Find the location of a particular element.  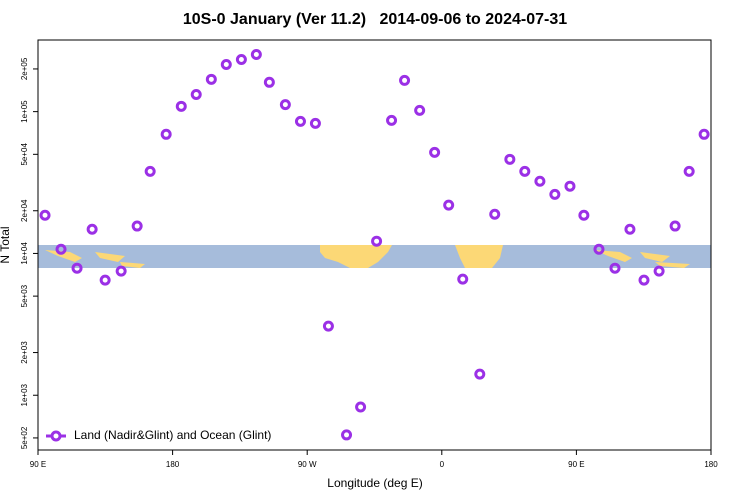

x-axis-label: Longitude (deg E) is located at coordinates (374, 483).